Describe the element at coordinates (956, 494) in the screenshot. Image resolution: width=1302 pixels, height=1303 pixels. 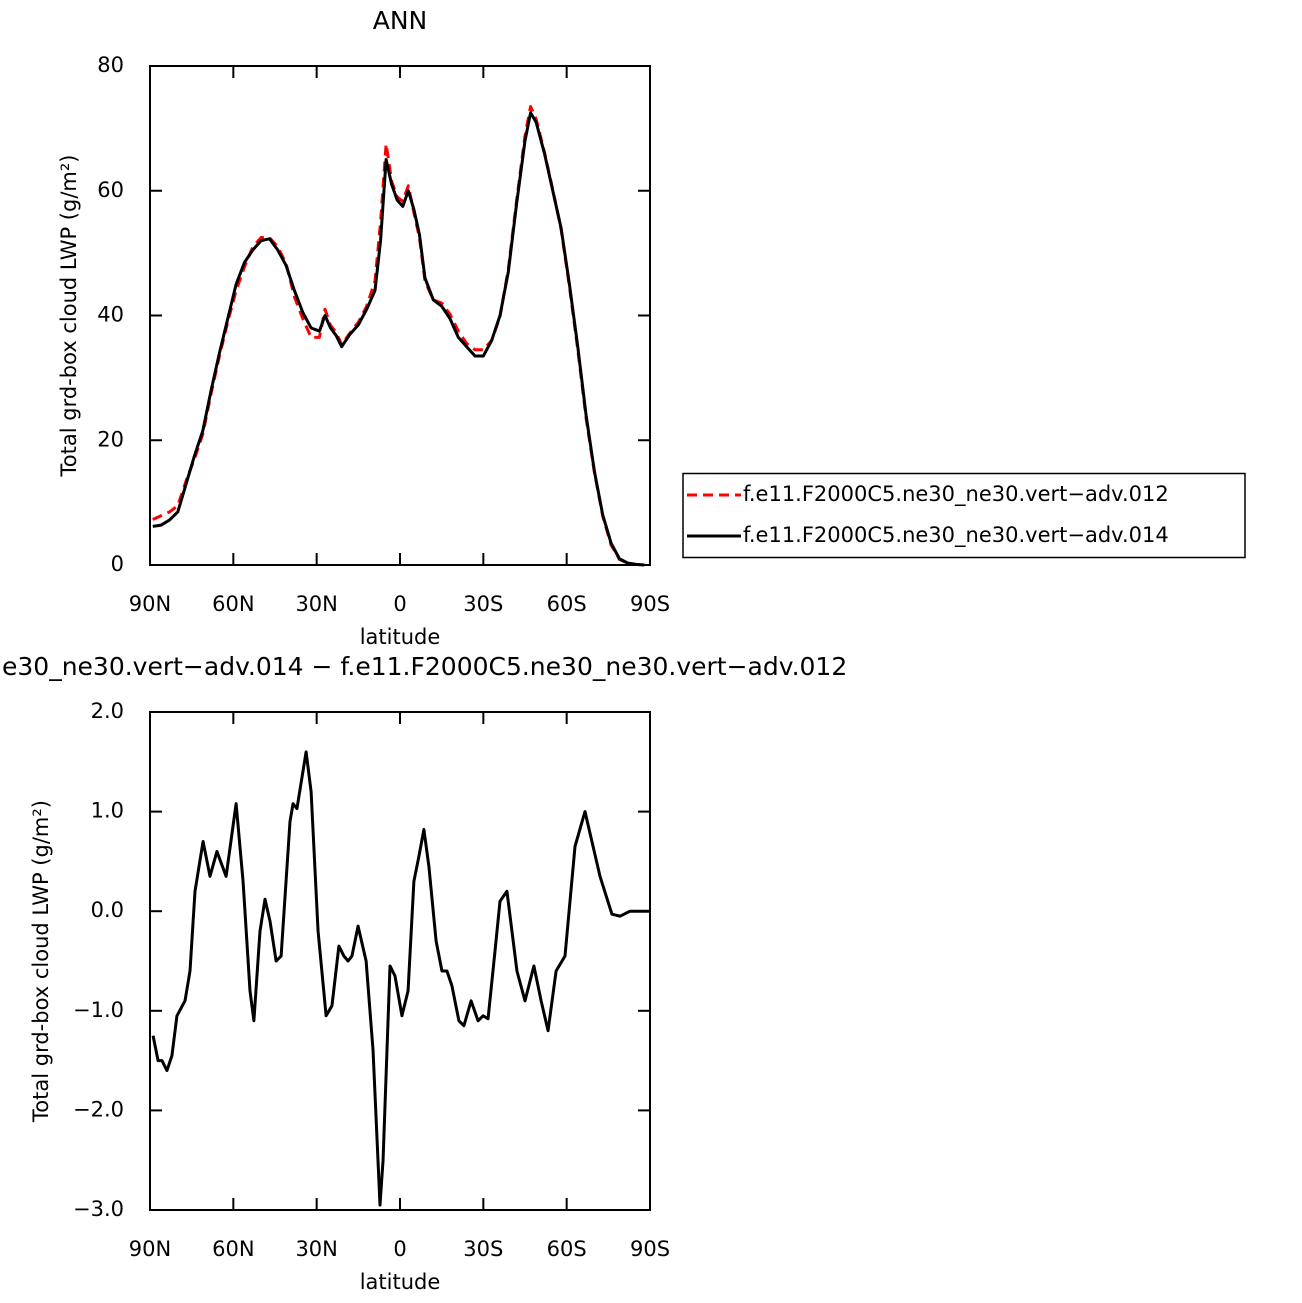
I see `legend-label: f.e11.F2000C5.ne30_ne30.vert−adv.012` at that location.